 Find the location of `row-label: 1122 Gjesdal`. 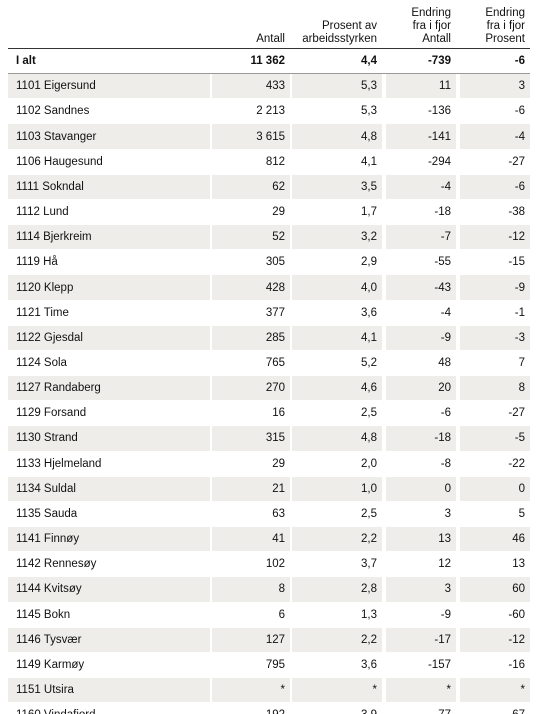

row-label: 1122 Gjesdal is located at coordinates (109, 337).